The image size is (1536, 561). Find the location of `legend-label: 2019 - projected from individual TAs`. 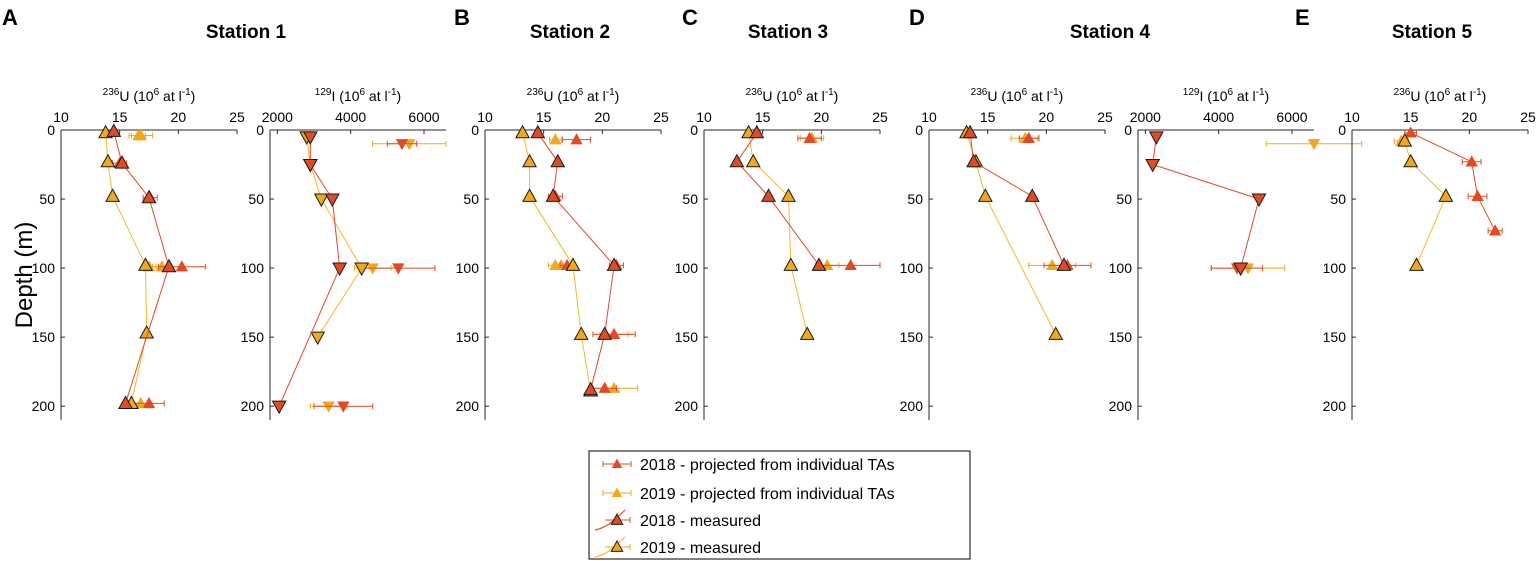

legend-label: 2019 - projected from individual TAs is located at coordinates (767, 494).